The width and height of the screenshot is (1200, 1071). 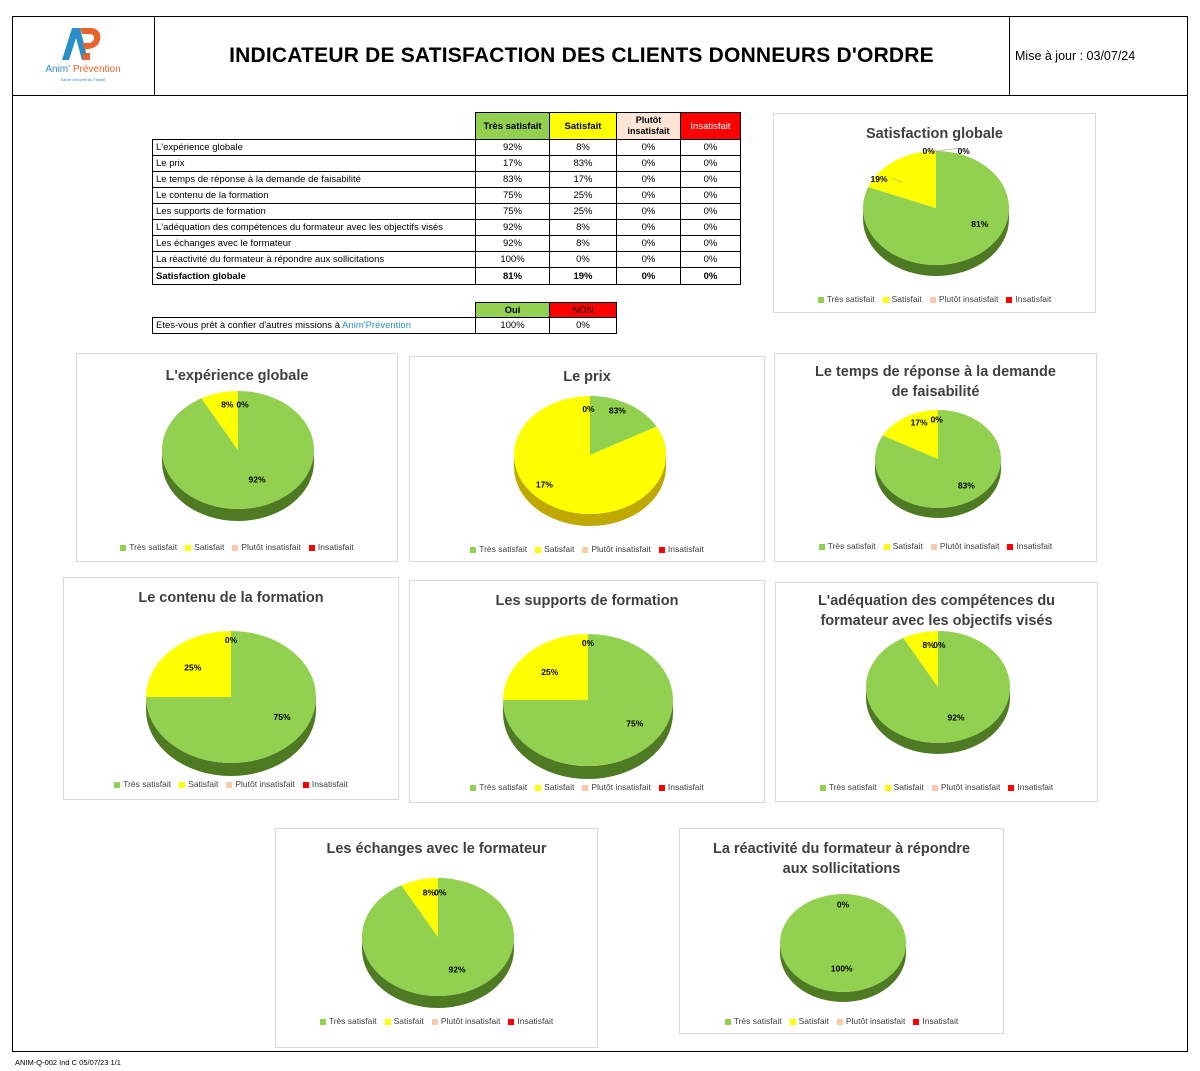 I want to click on row-value: 92%, so click(x=512, y=243).